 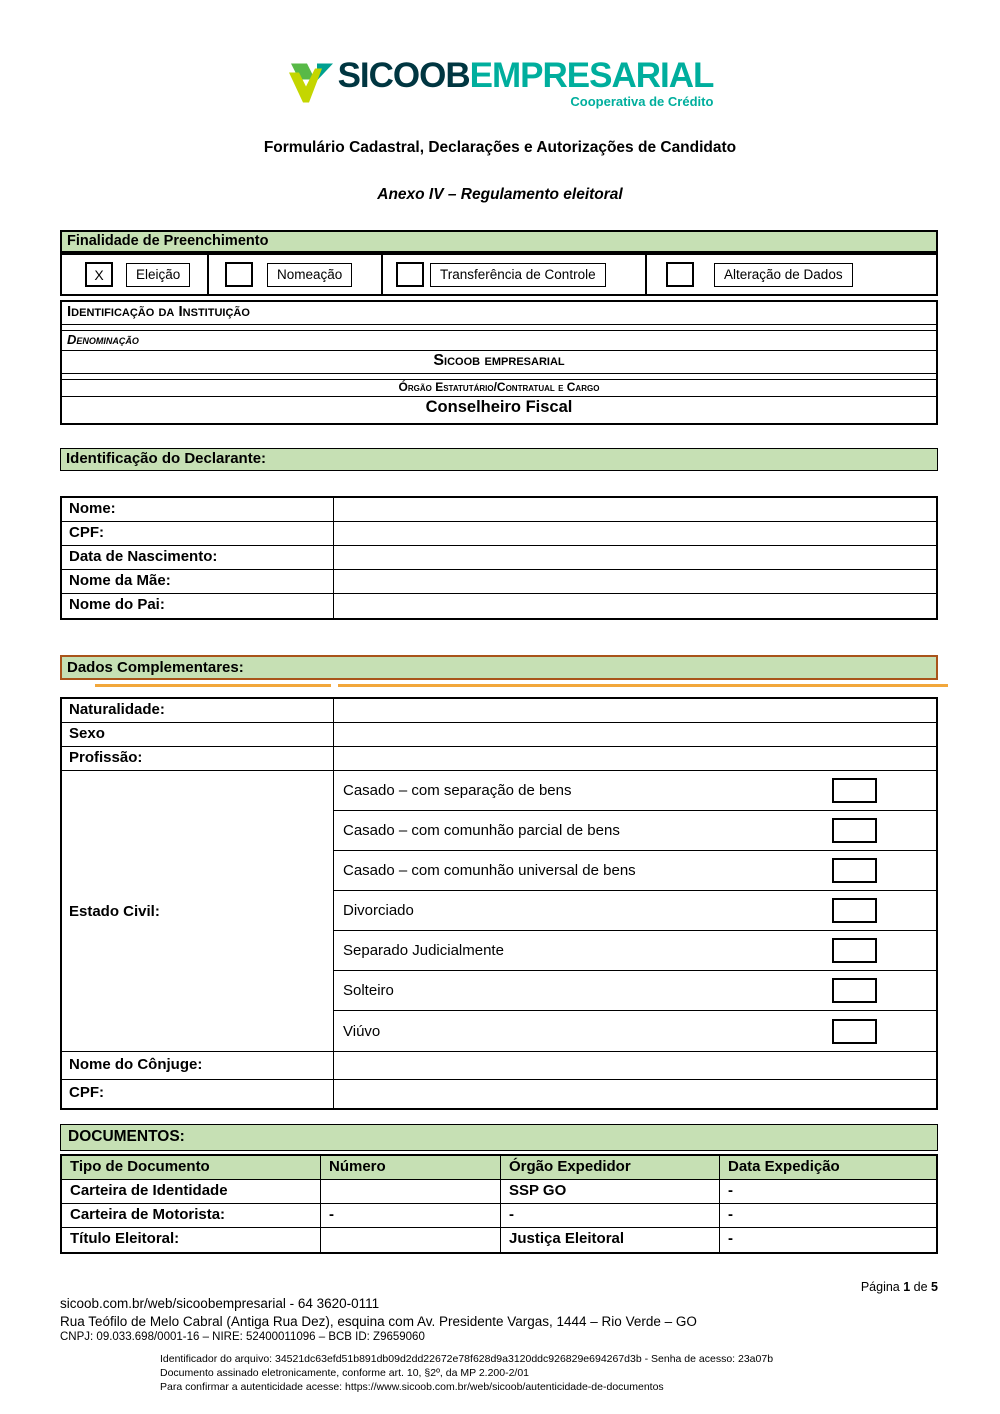 What do you see at coordinates (499, 388) in the screenshot?
I see `orgao-label: Órgão Estatutário/Contratual e Cargo` at bounding box center [499, 388].